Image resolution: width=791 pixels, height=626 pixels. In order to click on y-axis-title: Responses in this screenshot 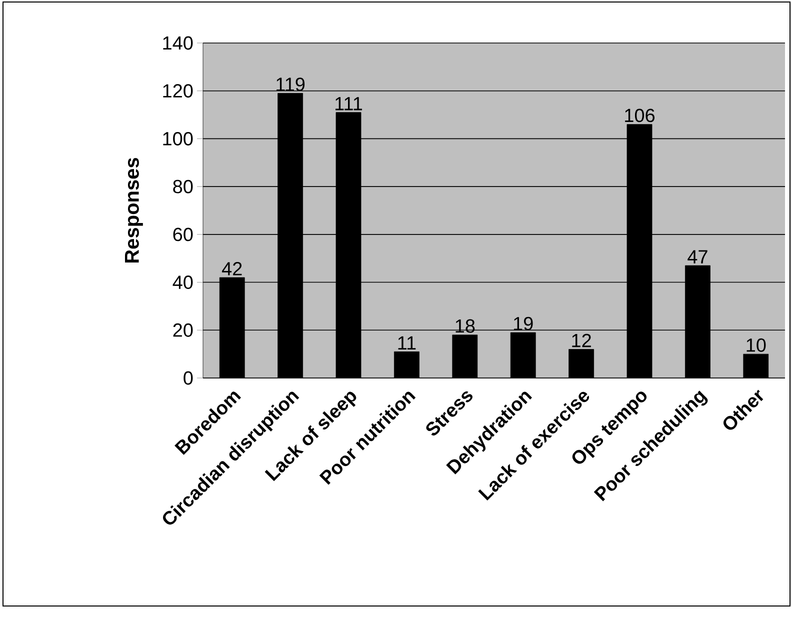, I will do `click(134, 210)`.